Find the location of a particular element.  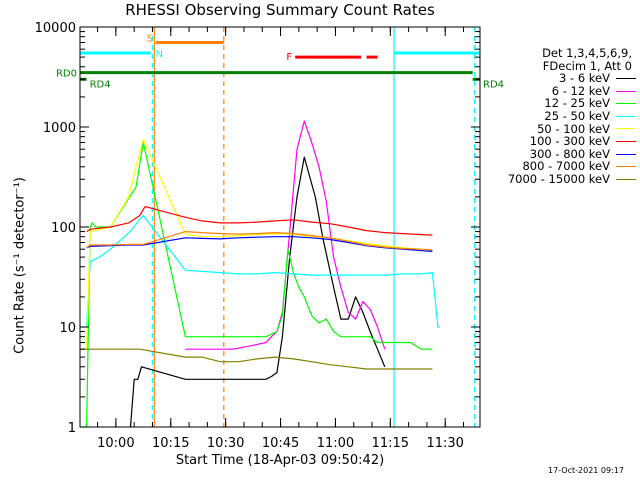

state-bar-label-6: F is located at coordinates (289, 57).